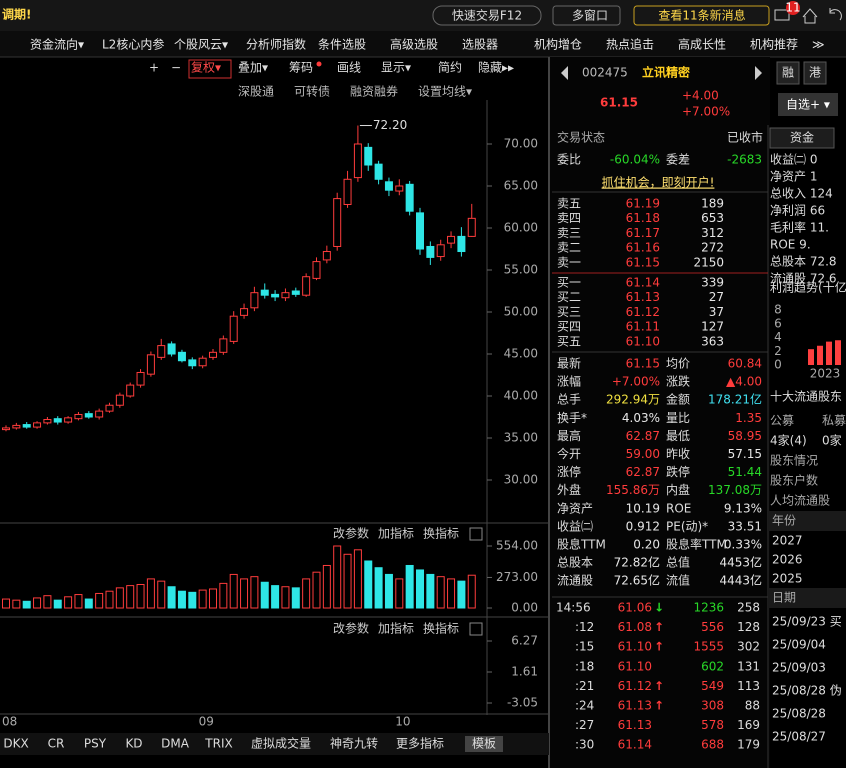 This screenshot has width=846, height=768. Describe the element at coordinates (396, 68) in the screenshot. I see `toolbar-button: 显示▾` at that location.